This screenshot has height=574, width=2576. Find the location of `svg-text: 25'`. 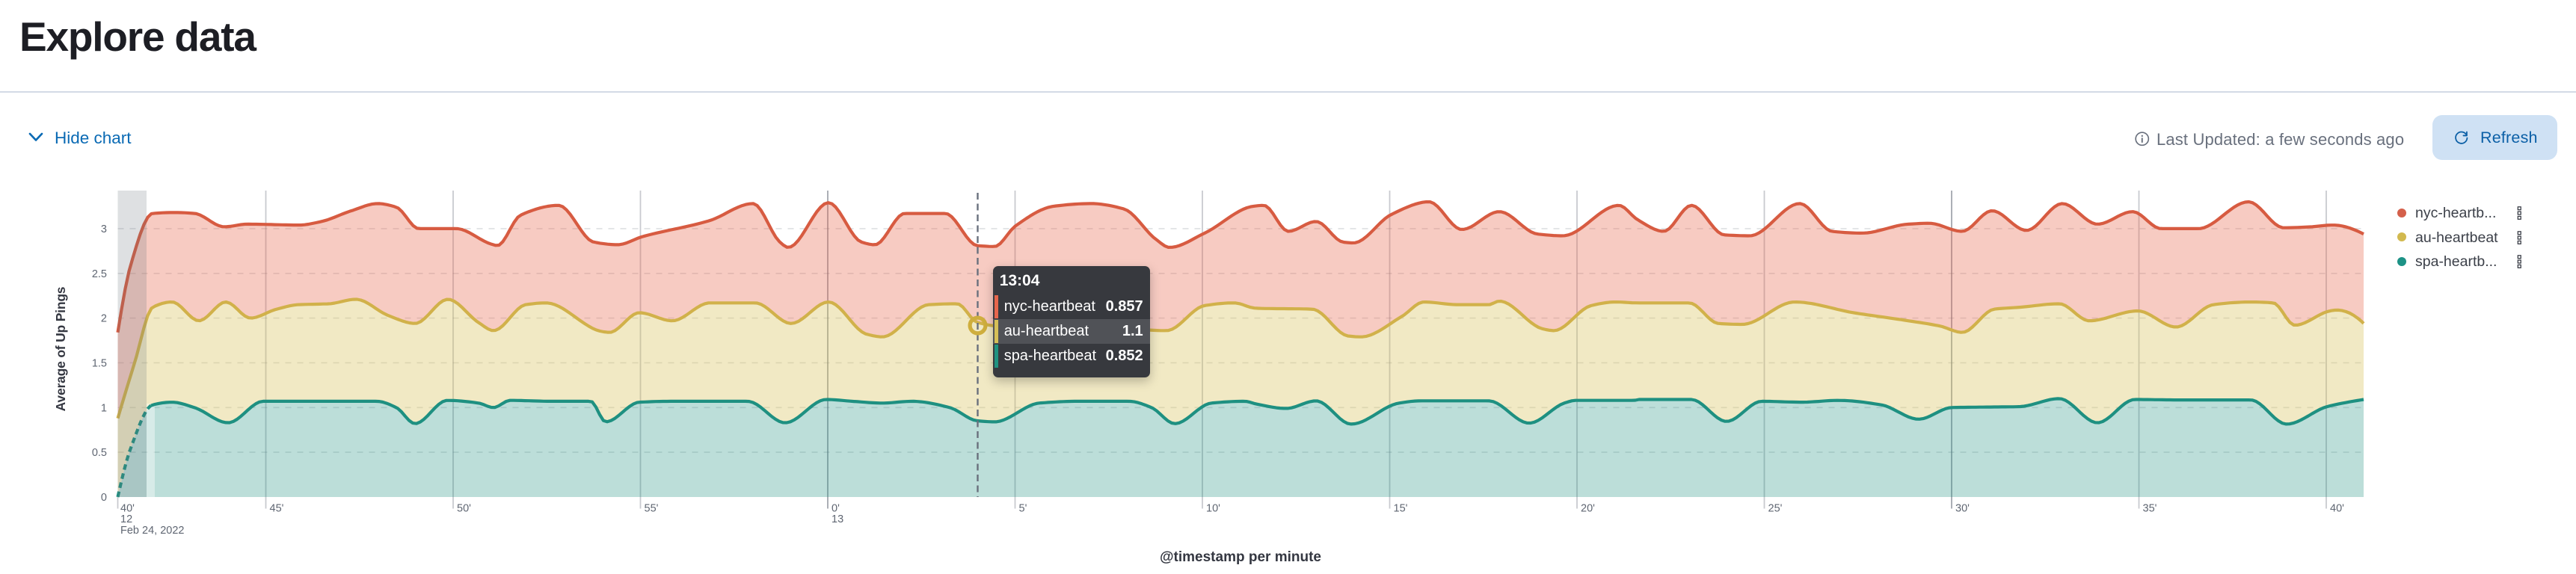

svg-text: 25' is located at coordinates (1775, 509).